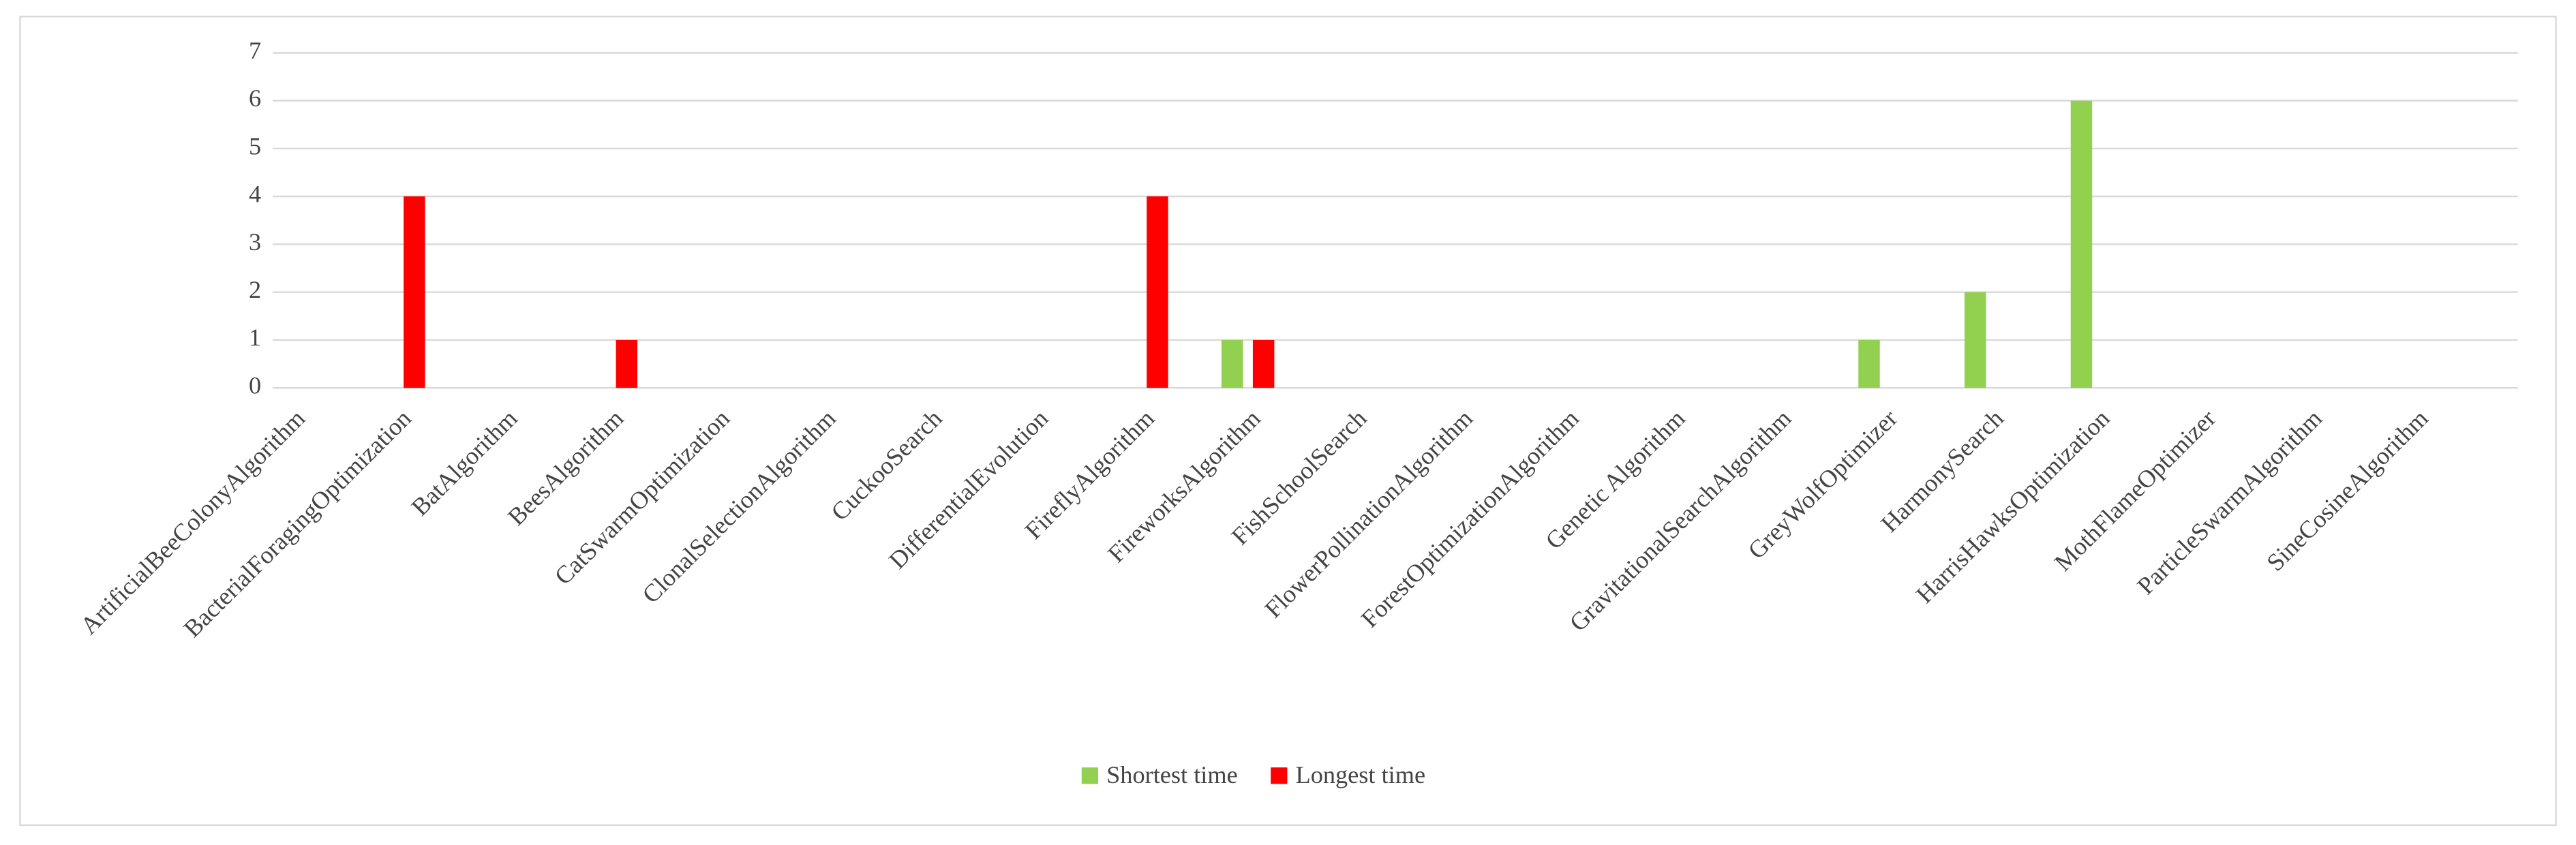  I want to click on y-tick-label: 6, so click(255, 98).